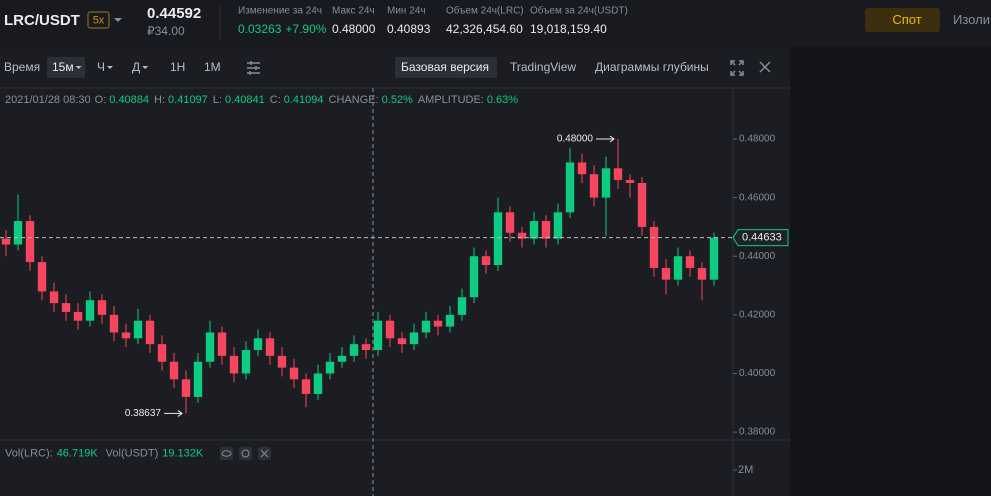  What do you see at coordinates (652, 67) in the screenshot?
I see `view-tab: Диаграммы глубины` at bounding box center [652, 67].